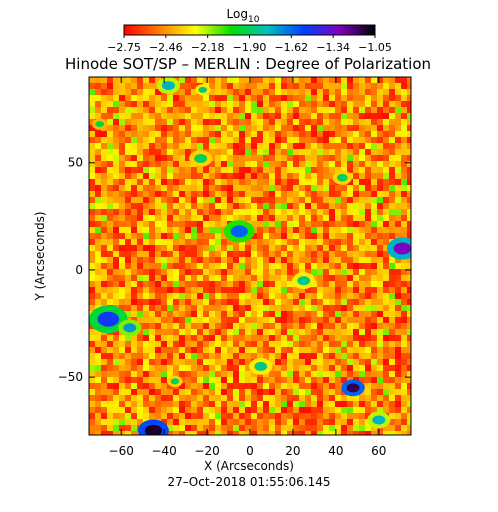  What do you see at coordinates (75, 163) in the screenshot?
I see `y-tick-label: 50` at bounding box center [75, 163].